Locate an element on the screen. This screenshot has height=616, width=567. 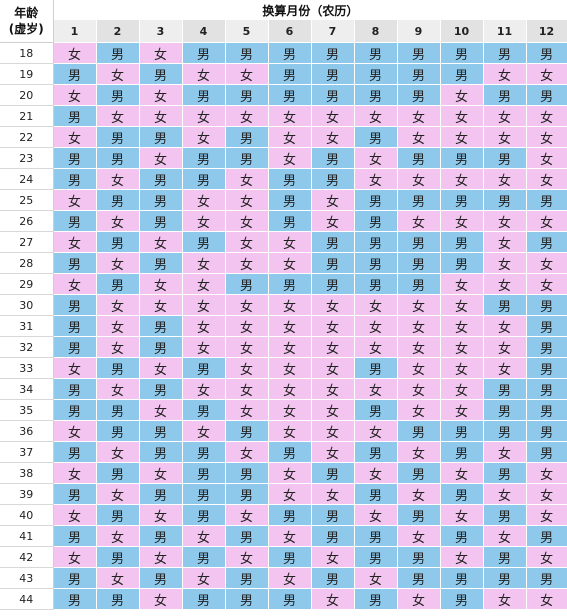
table-row: 31 男女男女女女女女女女女男 is located at coordinates (283, 326).